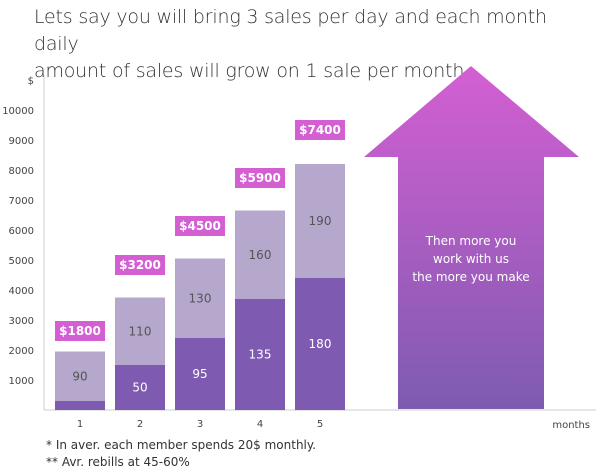 Image resolution: width=602 pixels, height=475 pixels. What do you see at coordinates (21, 201) in the screenshot?
I see `y-tick-label: 7000` at bounding box center [21, 201].